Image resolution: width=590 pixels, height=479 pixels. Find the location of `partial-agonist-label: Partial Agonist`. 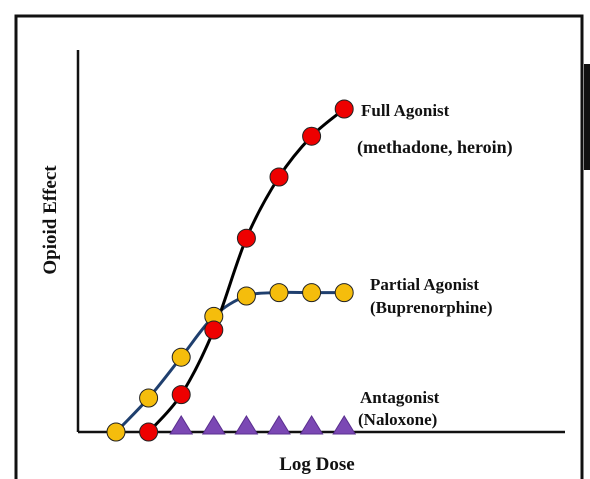

partial-agonist-label: Partial Agonist is located at coordinates (424, 284).